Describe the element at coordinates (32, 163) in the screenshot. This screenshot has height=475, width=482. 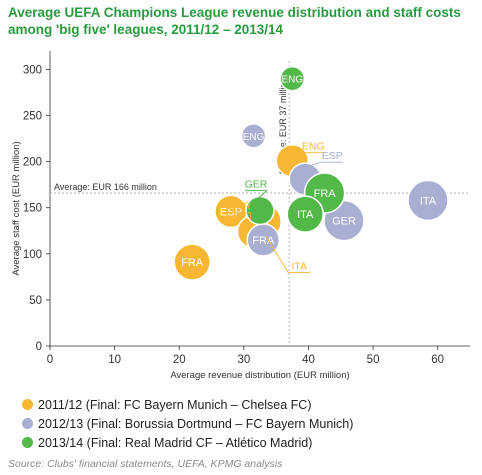
I see `y-tick-label: 200` at that location.